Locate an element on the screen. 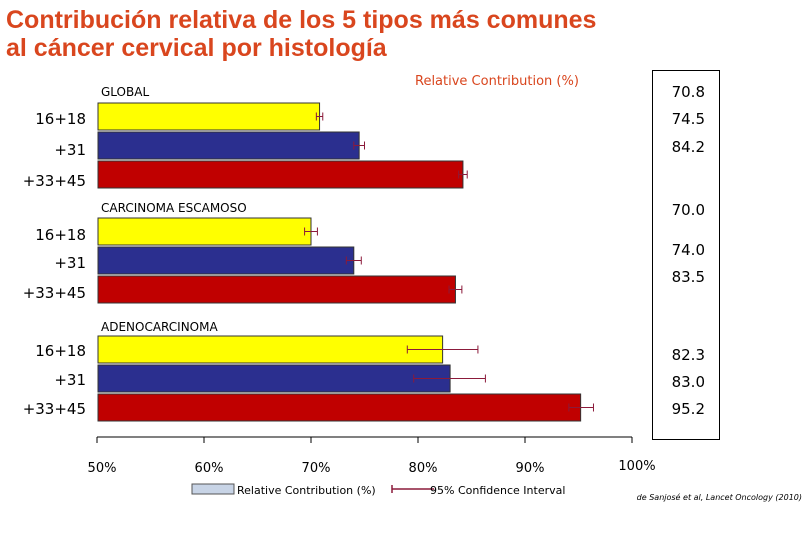 This screenshot has width=810, height=540. source-citation: de Sanjosé et al, Lancet Oncology (2010) is located at coordinates (719, 497).